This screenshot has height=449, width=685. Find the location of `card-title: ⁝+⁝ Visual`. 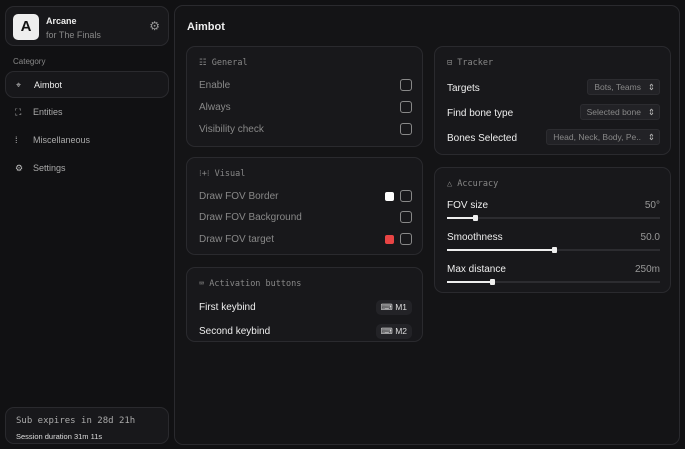

card-title: ⁝+⁝ Visual is located at coordinates (222, 174).